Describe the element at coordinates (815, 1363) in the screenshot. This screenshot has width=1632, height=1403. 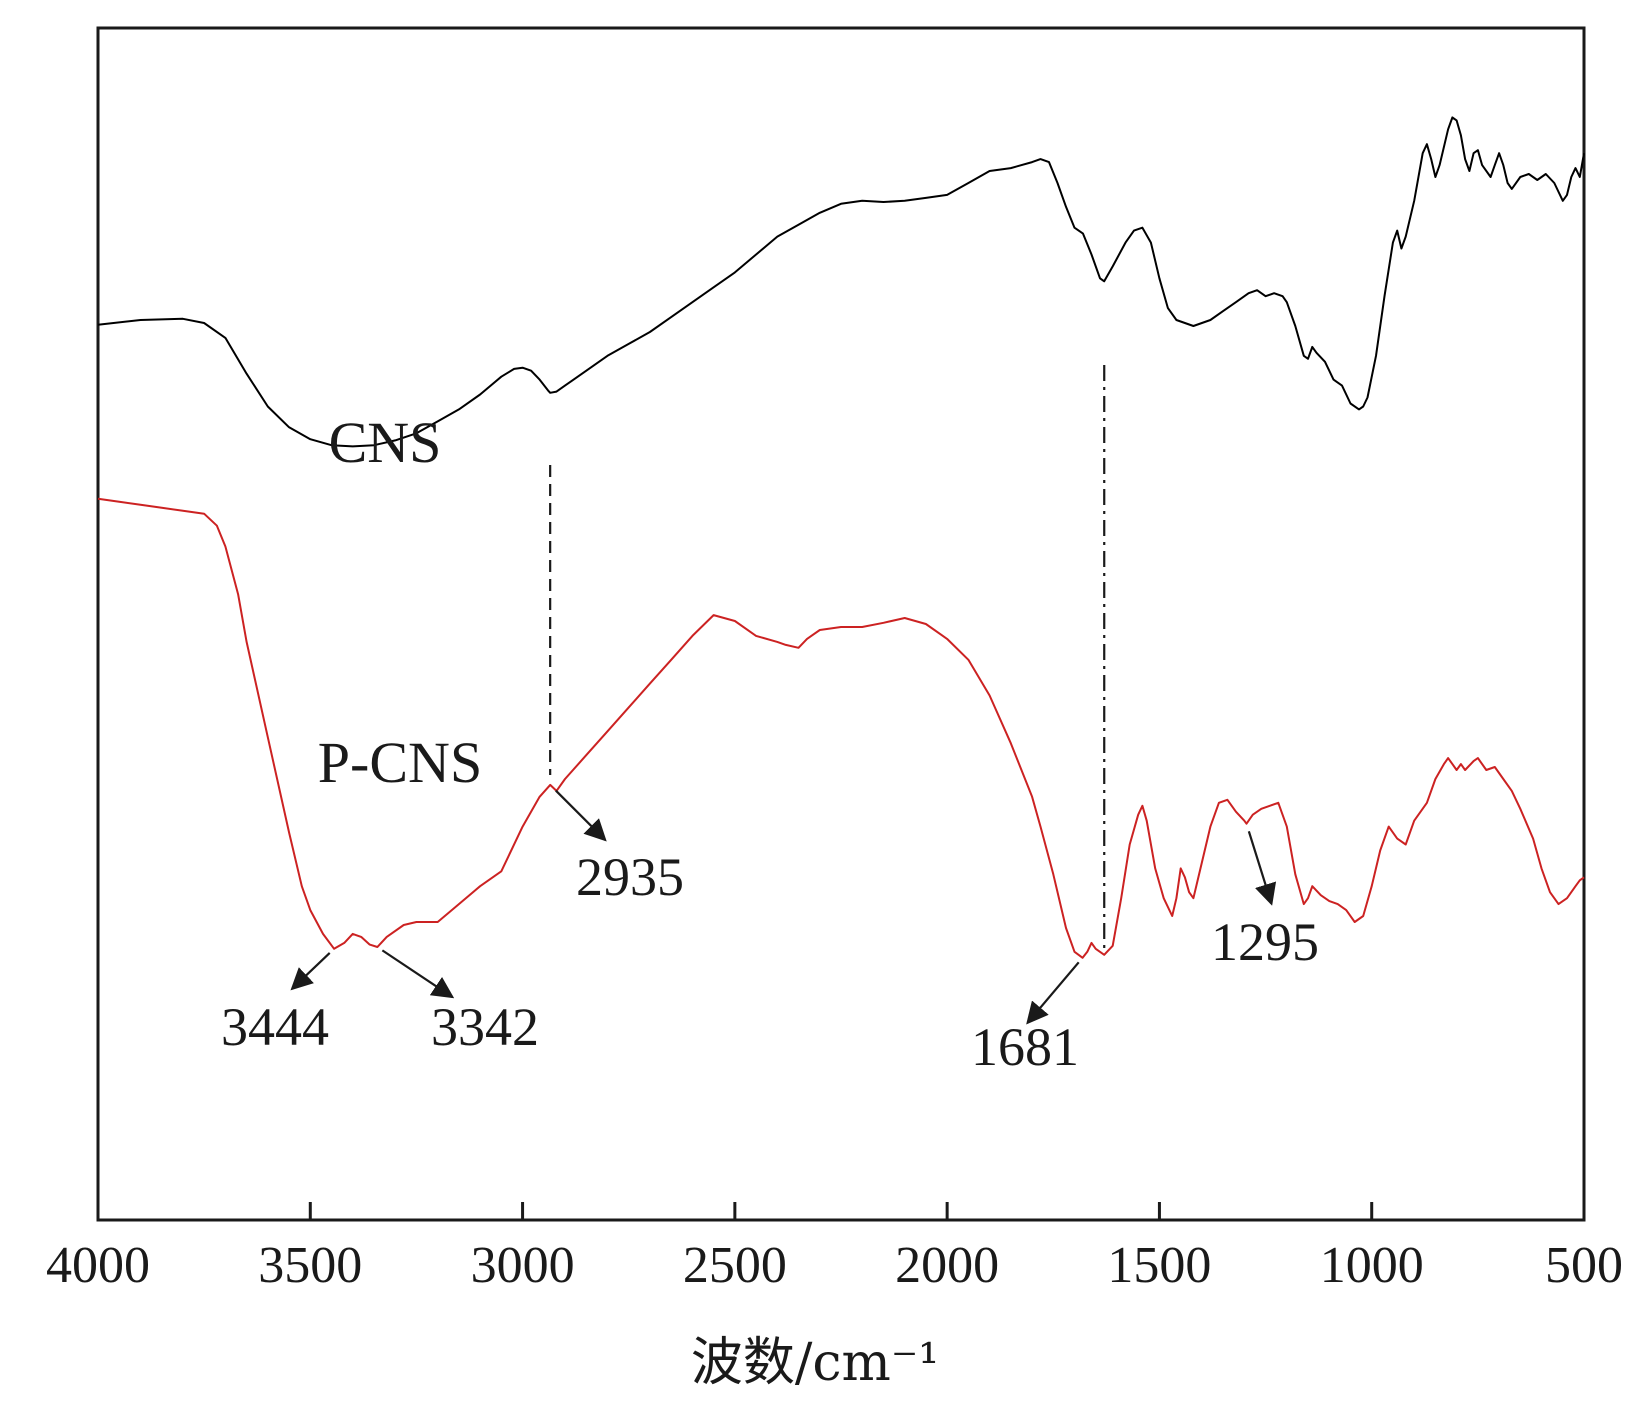
I see `x-axis-title: 波数/cm⁻¹` at that location.